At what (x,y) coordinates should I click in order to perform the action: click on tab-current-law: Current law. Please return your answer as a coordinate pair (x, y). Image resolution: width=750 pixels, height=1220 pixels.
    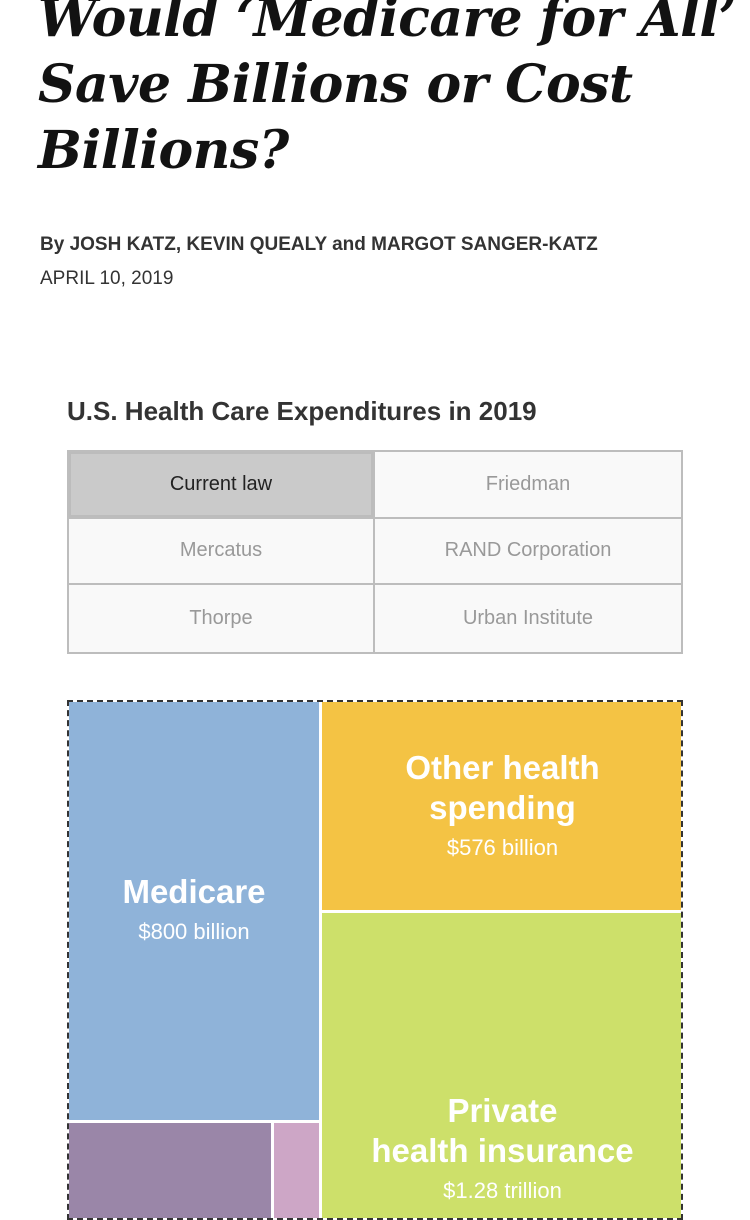
    Looking at the image, I should click on (222, 485).